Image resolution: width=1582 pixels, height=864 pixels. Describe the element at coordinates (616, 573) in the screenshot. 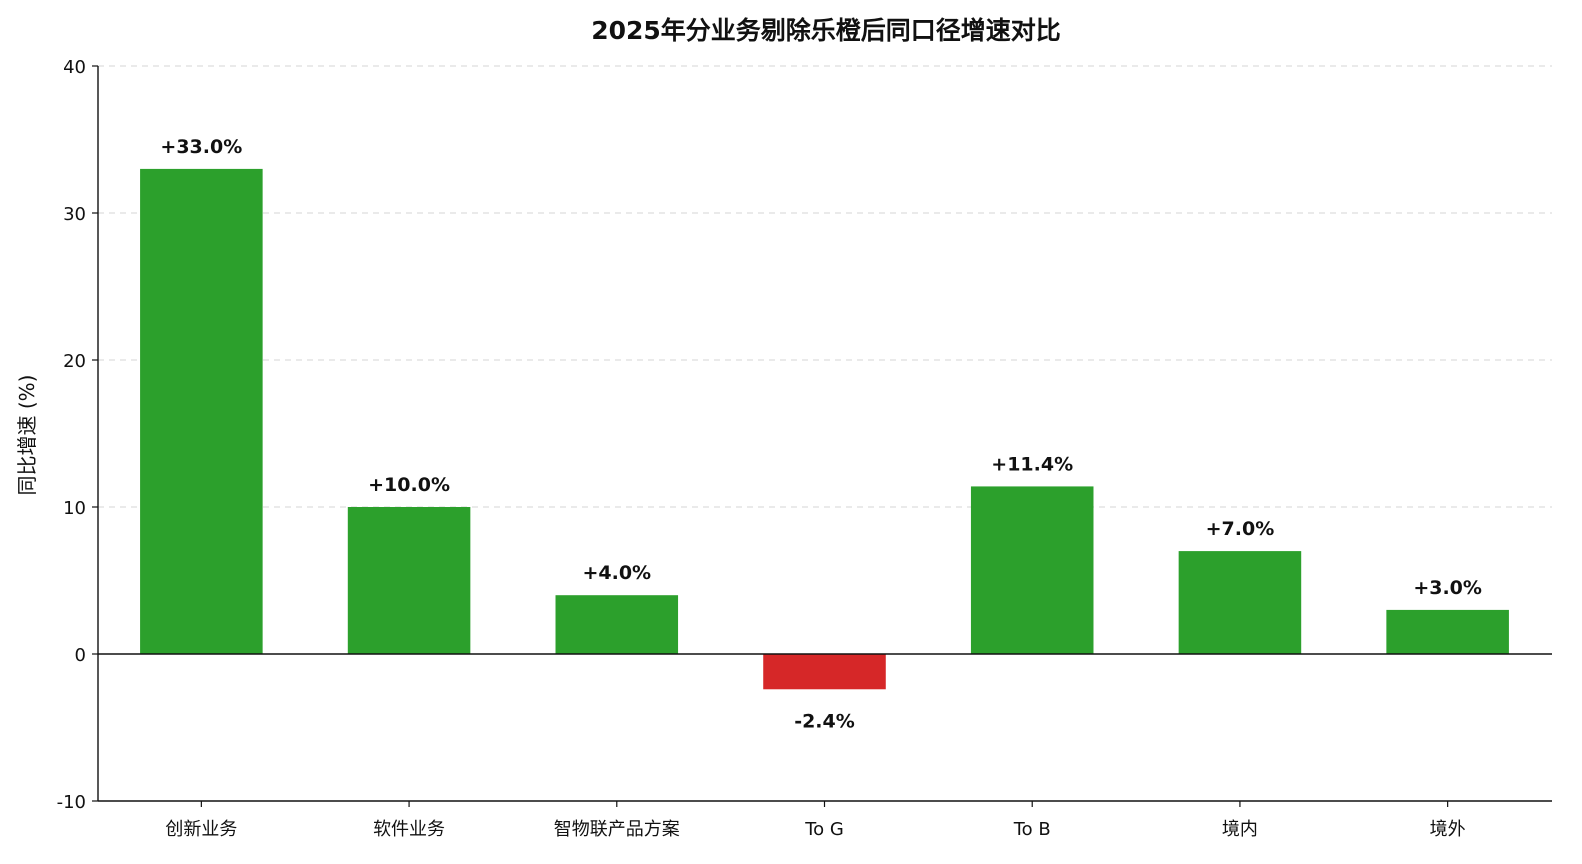

I see `data-label: +4.0%` at that location.